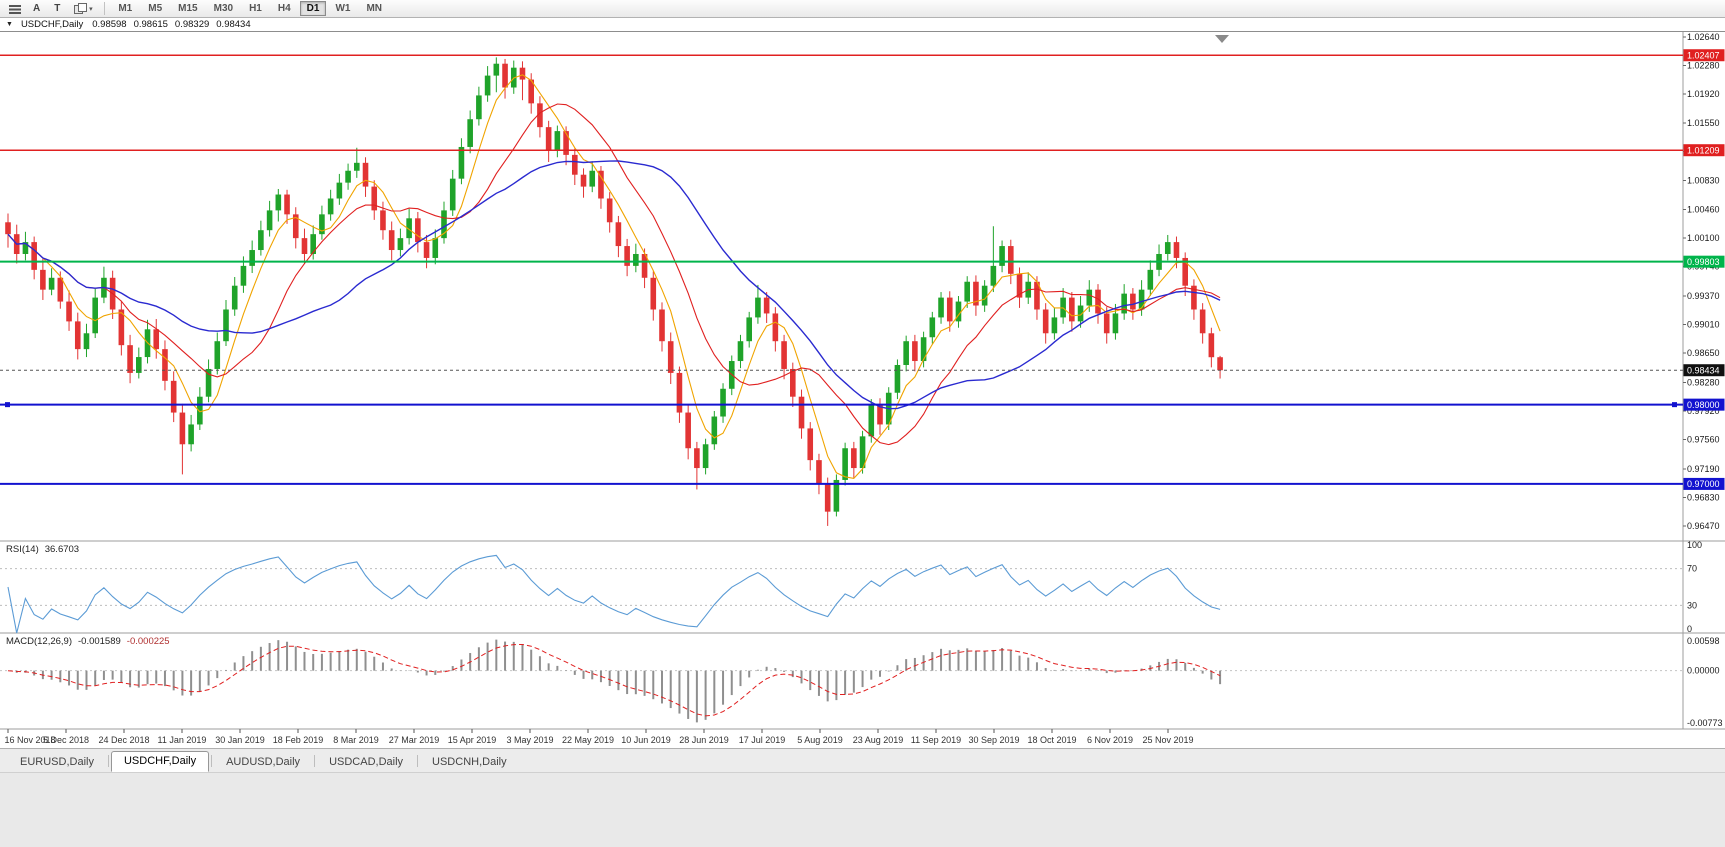 The image size is (1725, 847). What do you see at coordinates (57, 8) in the screenshot?
I see `toolbar-button-t: T` at bounding box center [57, 8].